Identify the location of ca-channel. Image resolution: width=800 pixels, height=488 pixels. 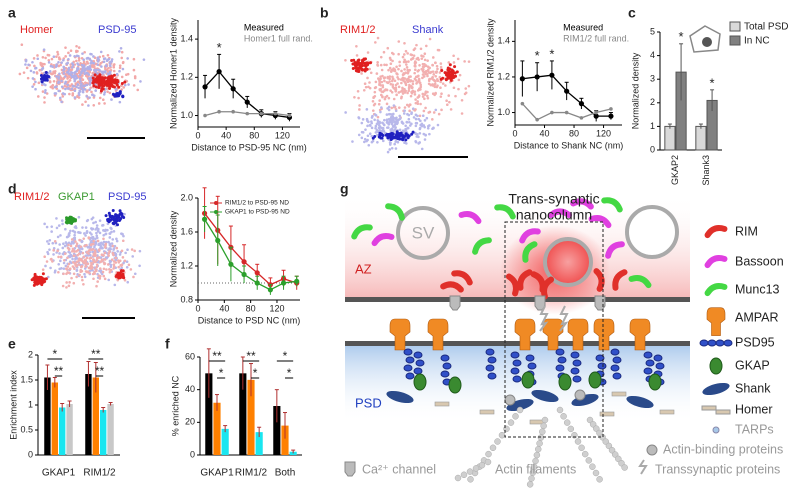
(350, 469).